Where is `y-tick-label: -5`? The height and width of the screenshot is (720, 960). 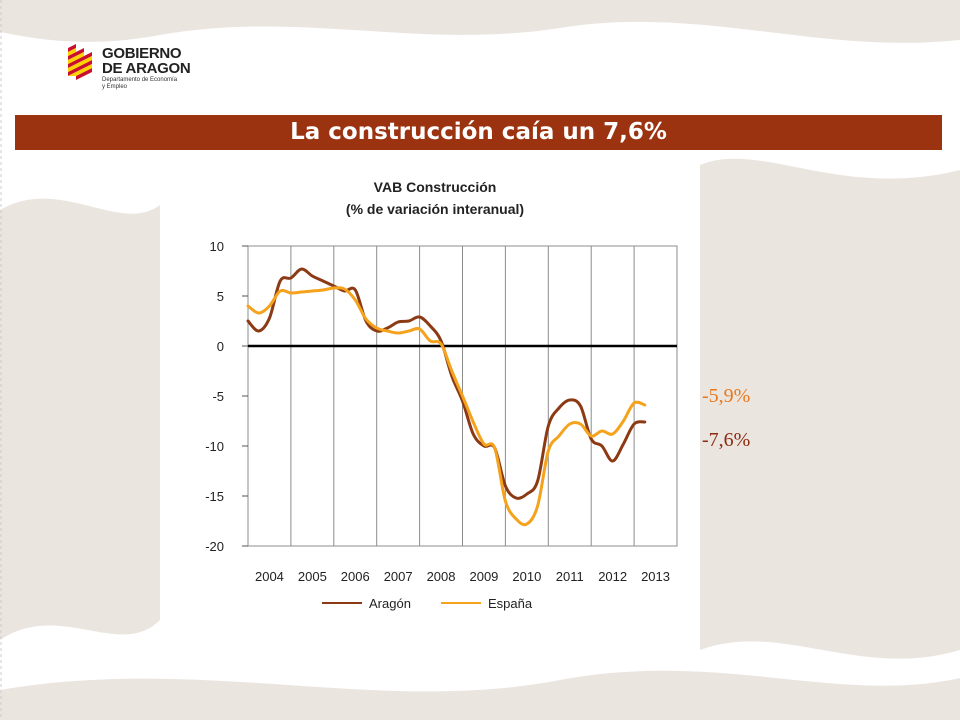 y-tick-label: -5 is located at coordinates (218, 396).